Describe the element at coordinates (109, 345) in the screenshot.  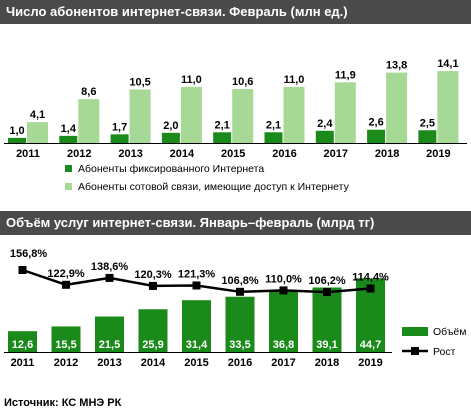
I see `chart2-bar-label: 21,5` at that location.